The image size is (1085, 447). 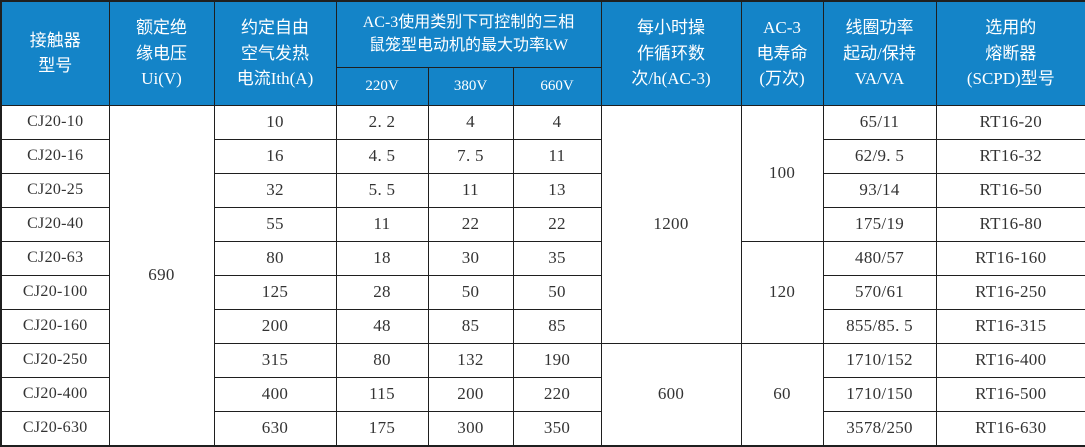 What do you see at coordinates (557, 122) in the screenshot?
I see `cell-kw-660: 4` at bounding box center [557, 122].